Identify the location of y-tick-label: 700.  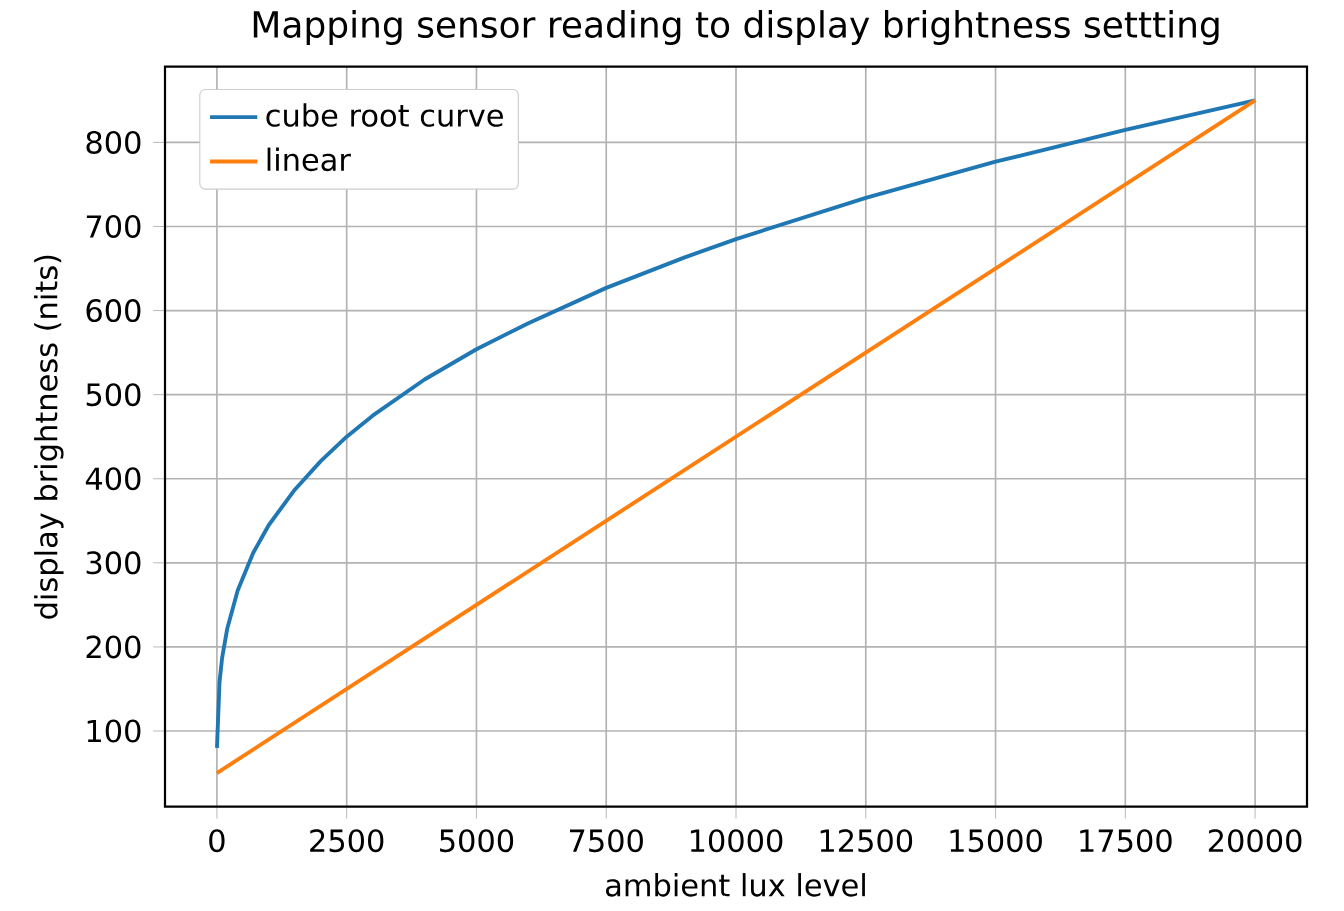
(113, 227).